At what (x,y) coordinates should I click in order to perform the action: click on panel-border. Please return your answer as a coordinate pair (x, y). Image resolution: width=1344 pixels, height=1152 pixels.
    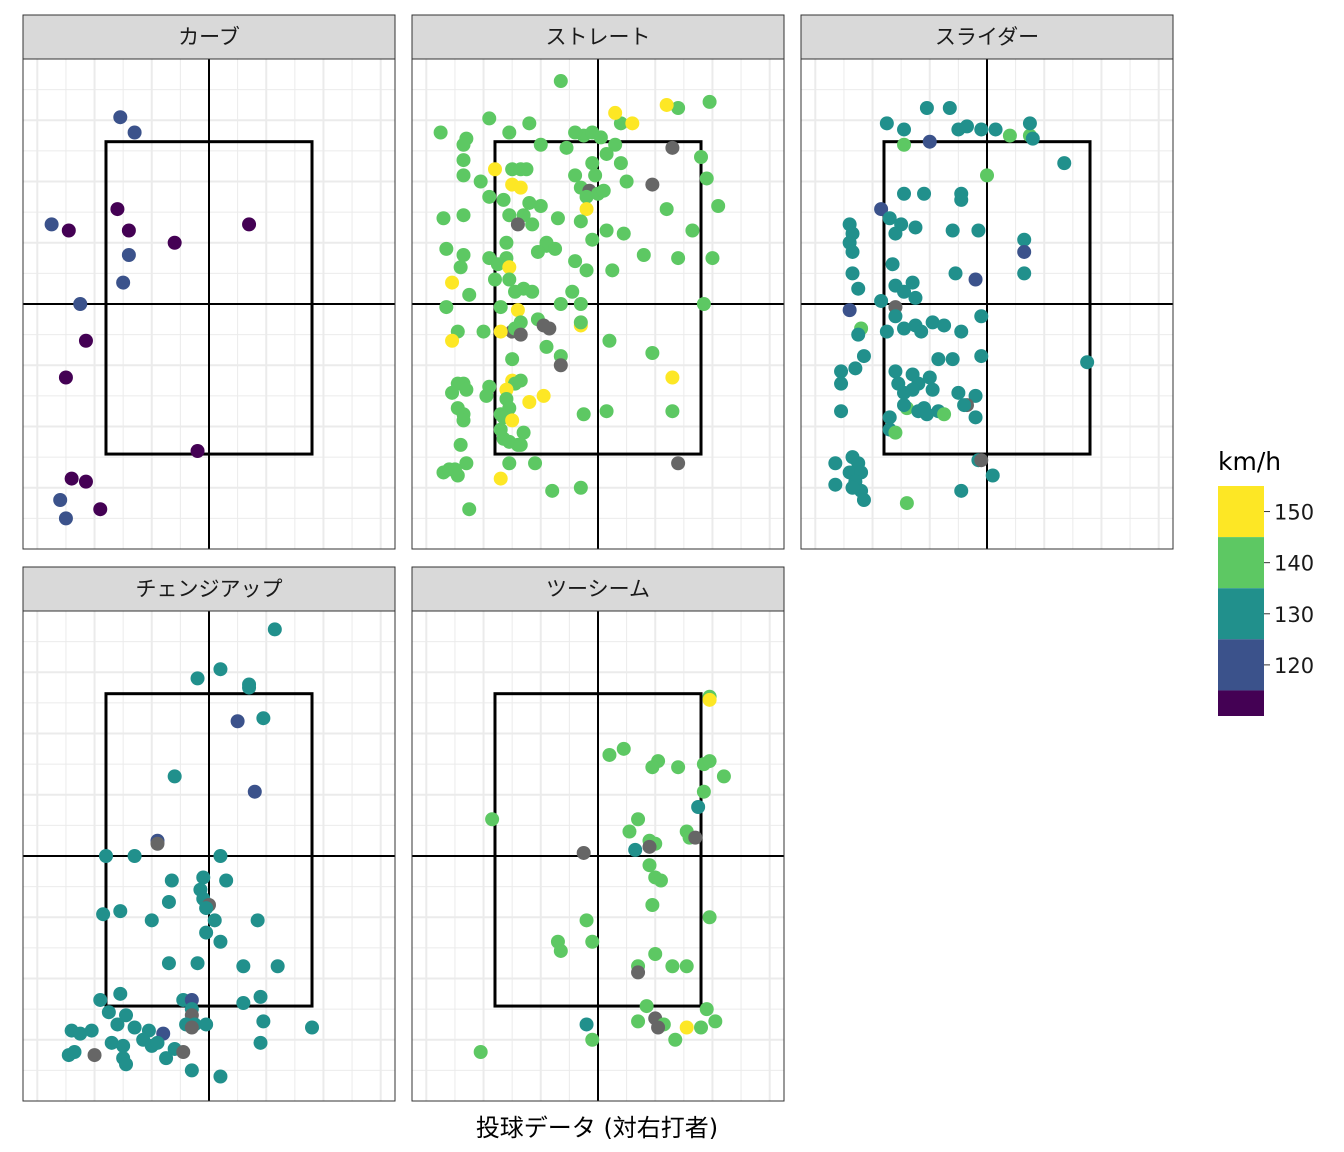
    Looking at the image, I should click on (209, 856).